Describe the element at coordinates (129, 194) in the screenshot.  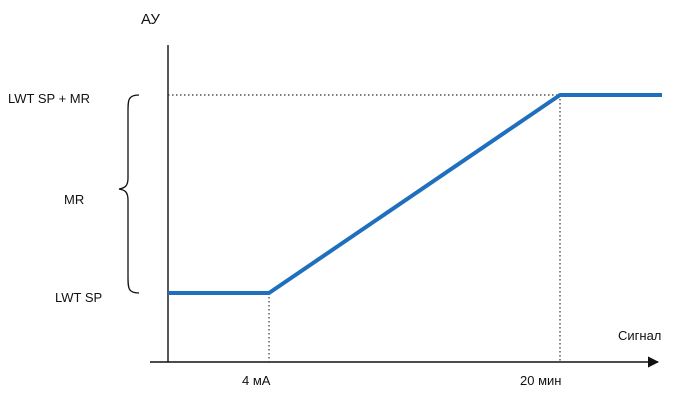
I see `range-brace` at that location.